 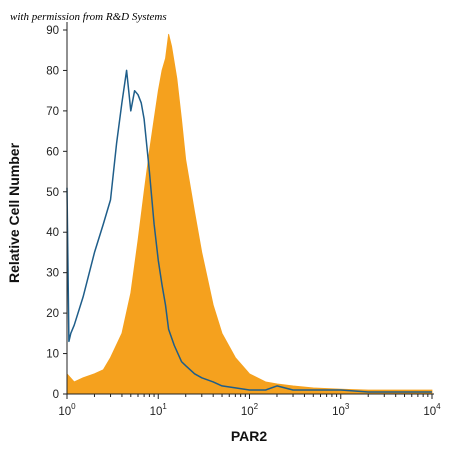 I want to click on x-tick-label: 10⁰, so click(x=67, y=410).